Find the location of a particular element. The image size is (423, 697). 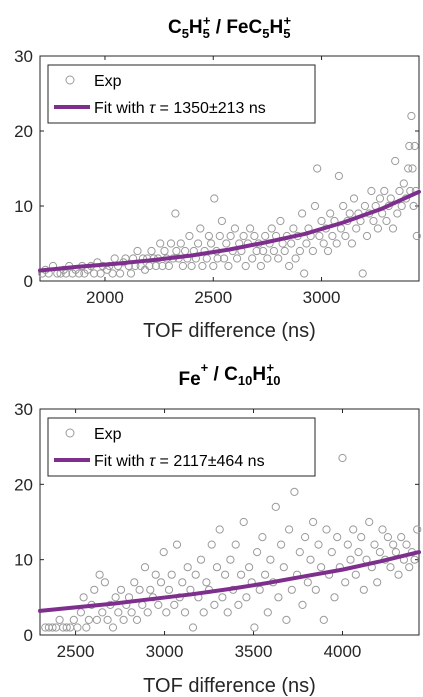

legend-box is located at coordinates (181, 447).